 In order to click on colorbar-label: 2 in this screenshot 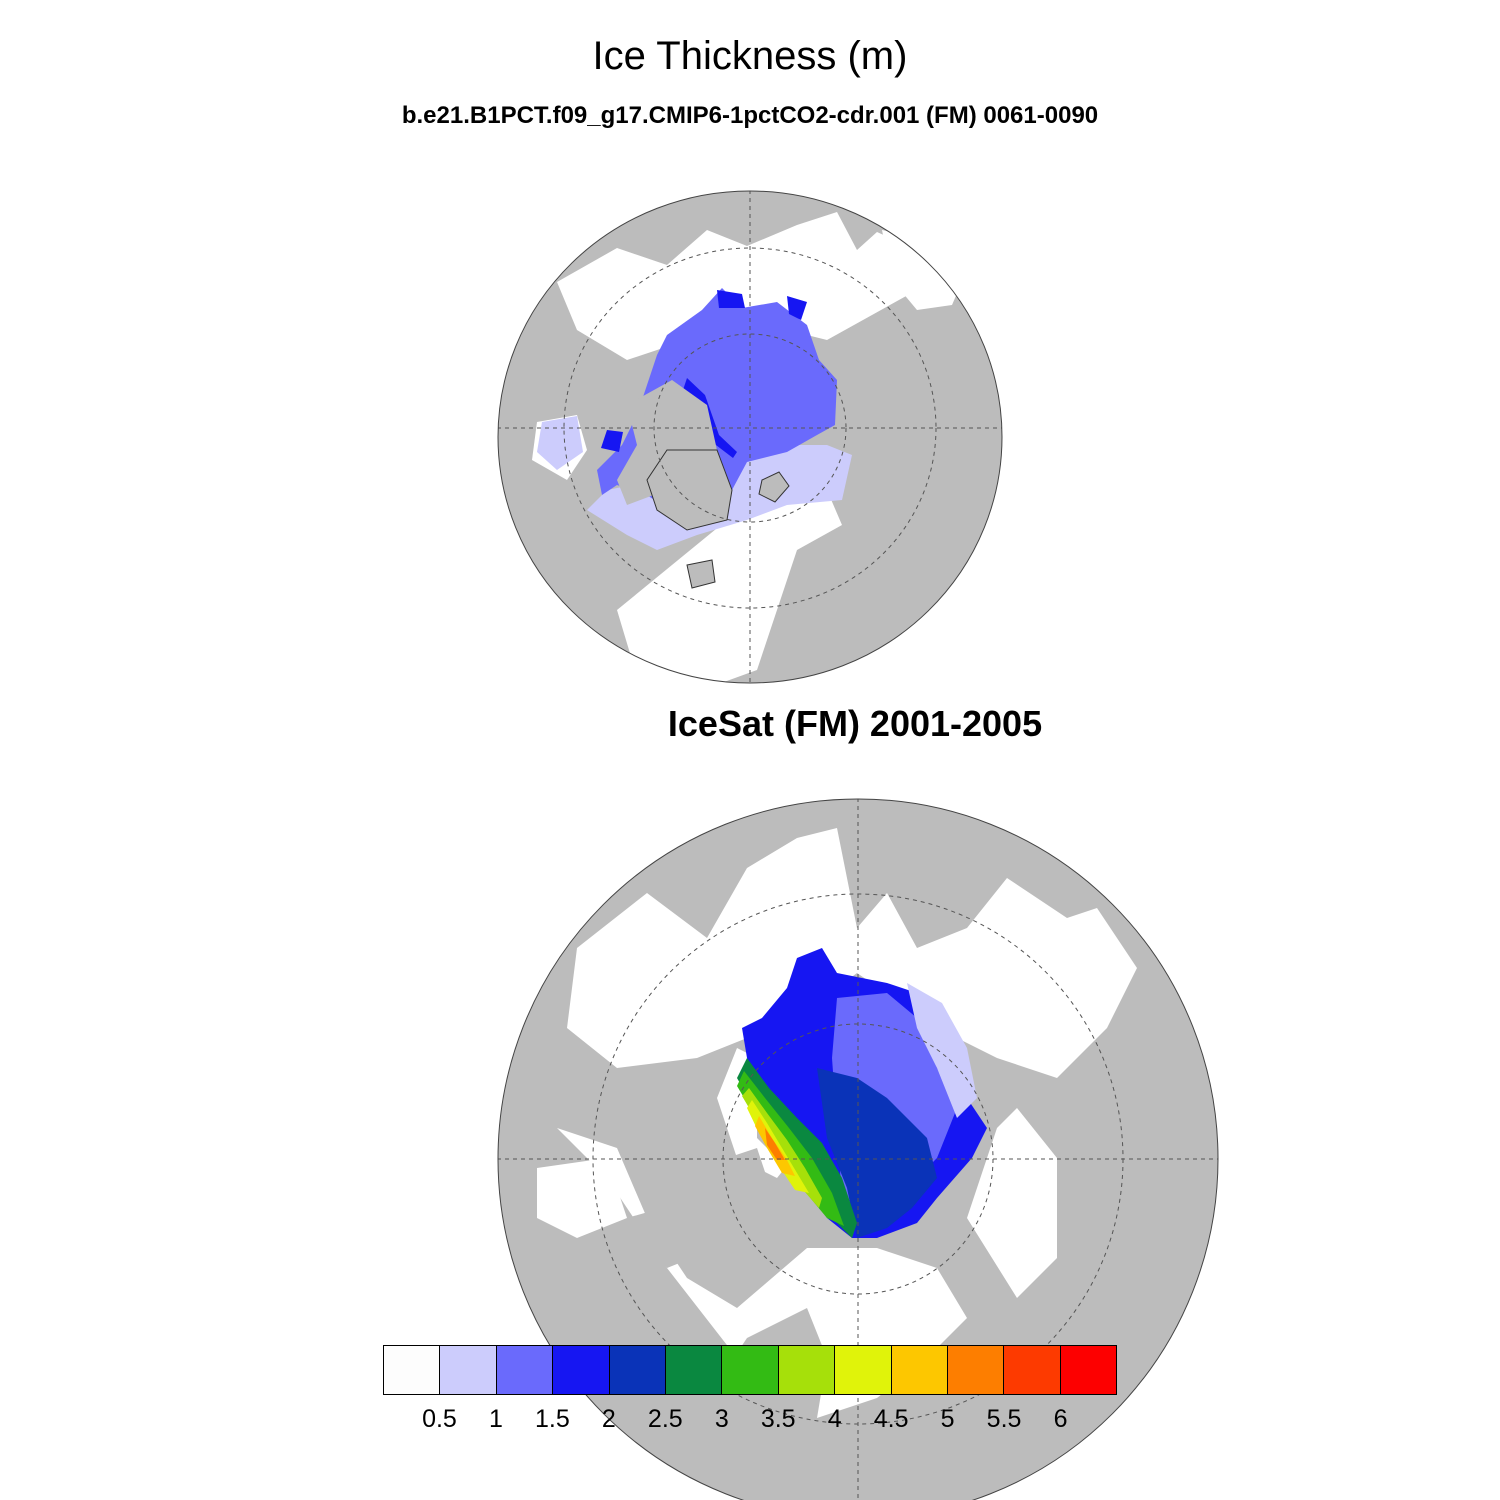, I will do `click(608, 1419)`.